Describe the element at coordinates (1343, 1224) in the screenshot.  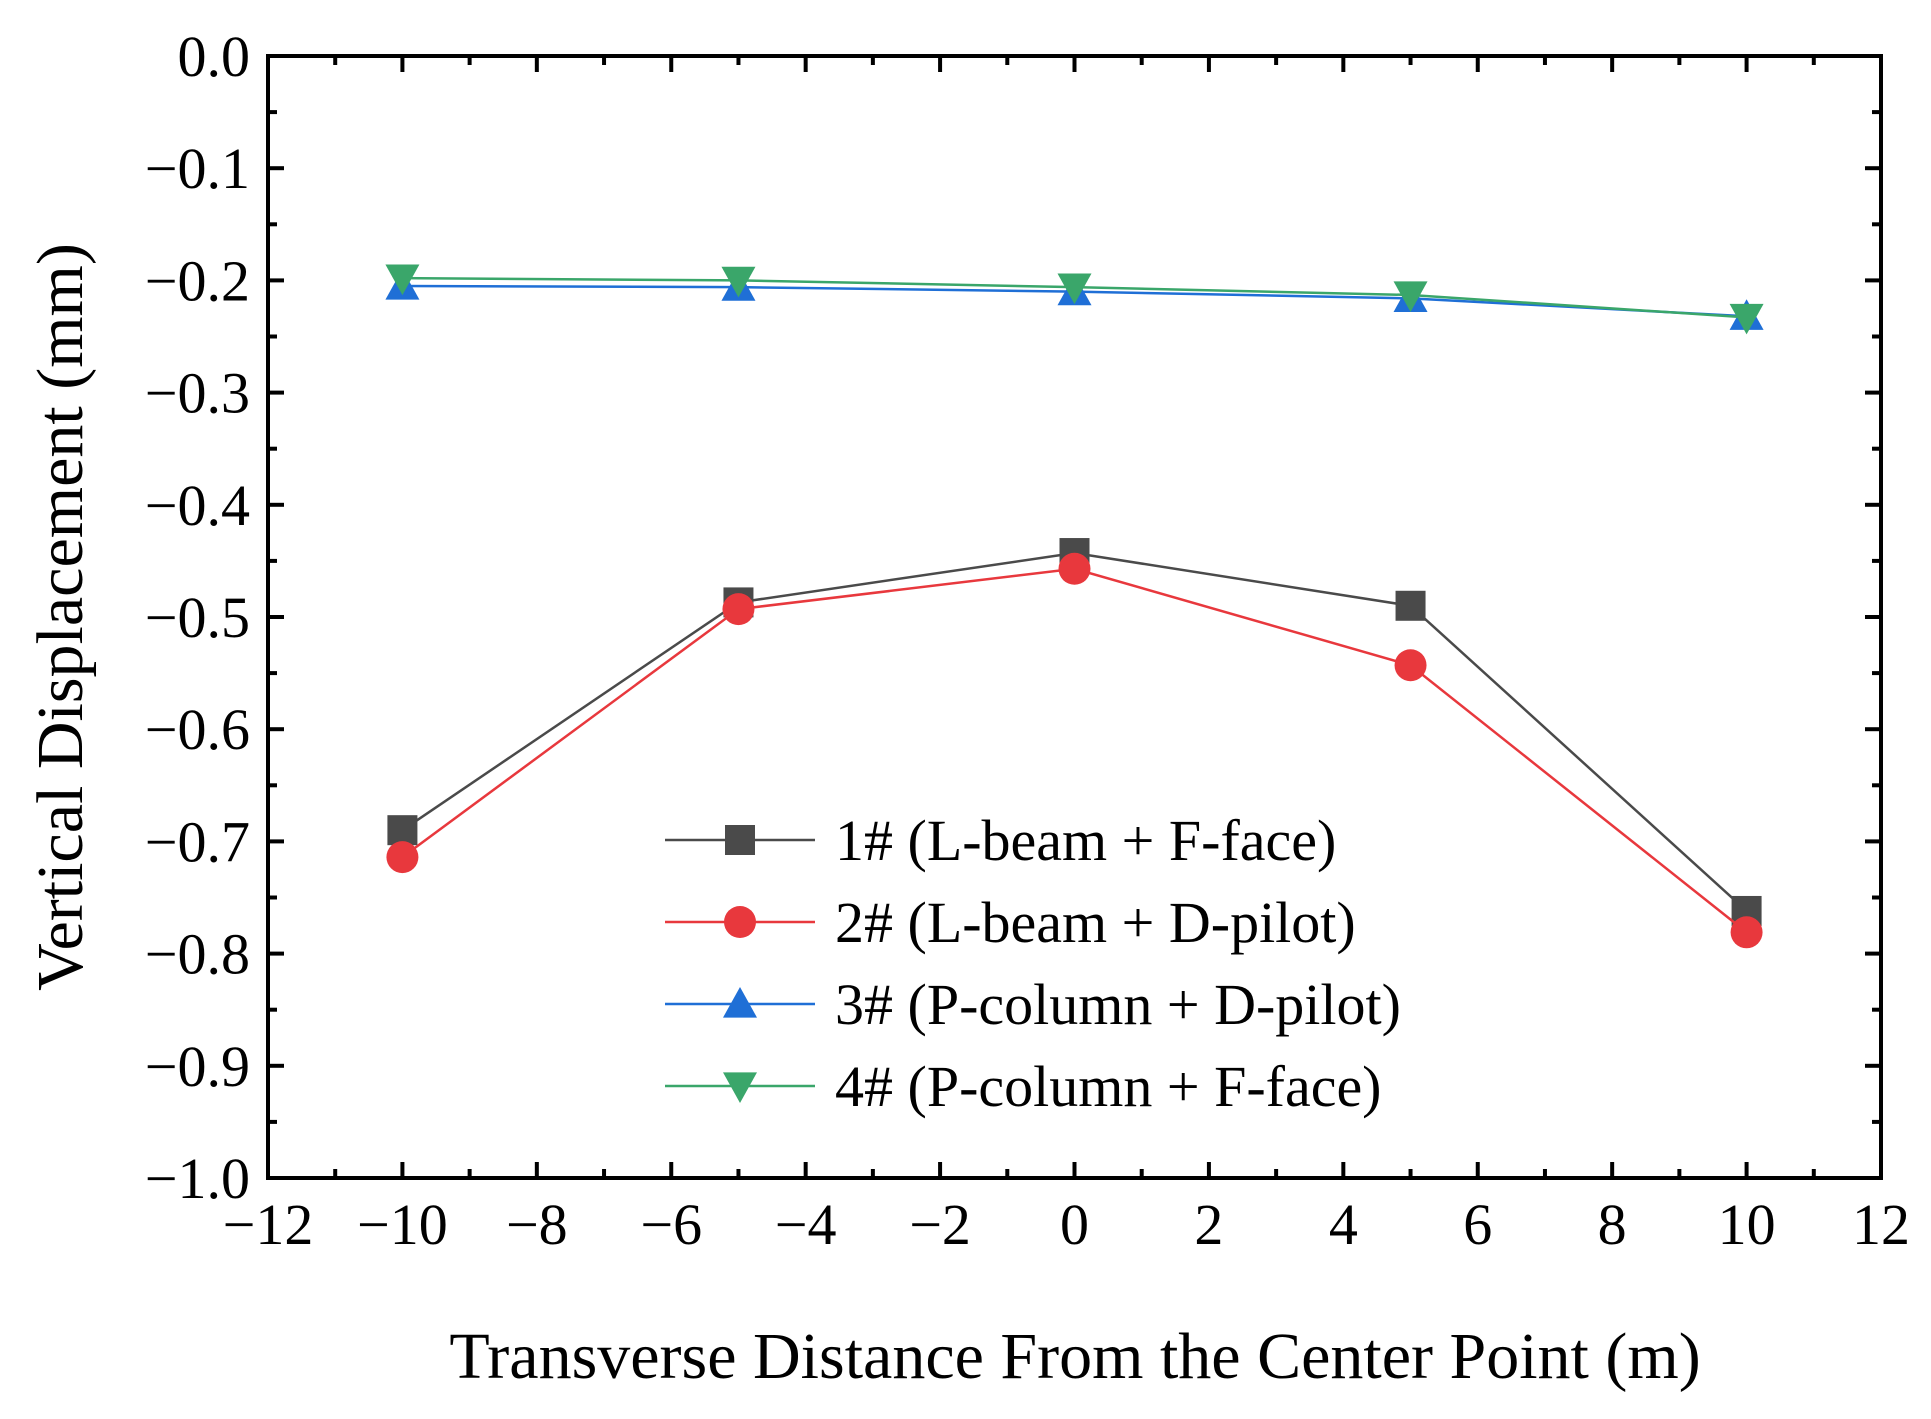
I see `x-tick-label: 4` at that location.